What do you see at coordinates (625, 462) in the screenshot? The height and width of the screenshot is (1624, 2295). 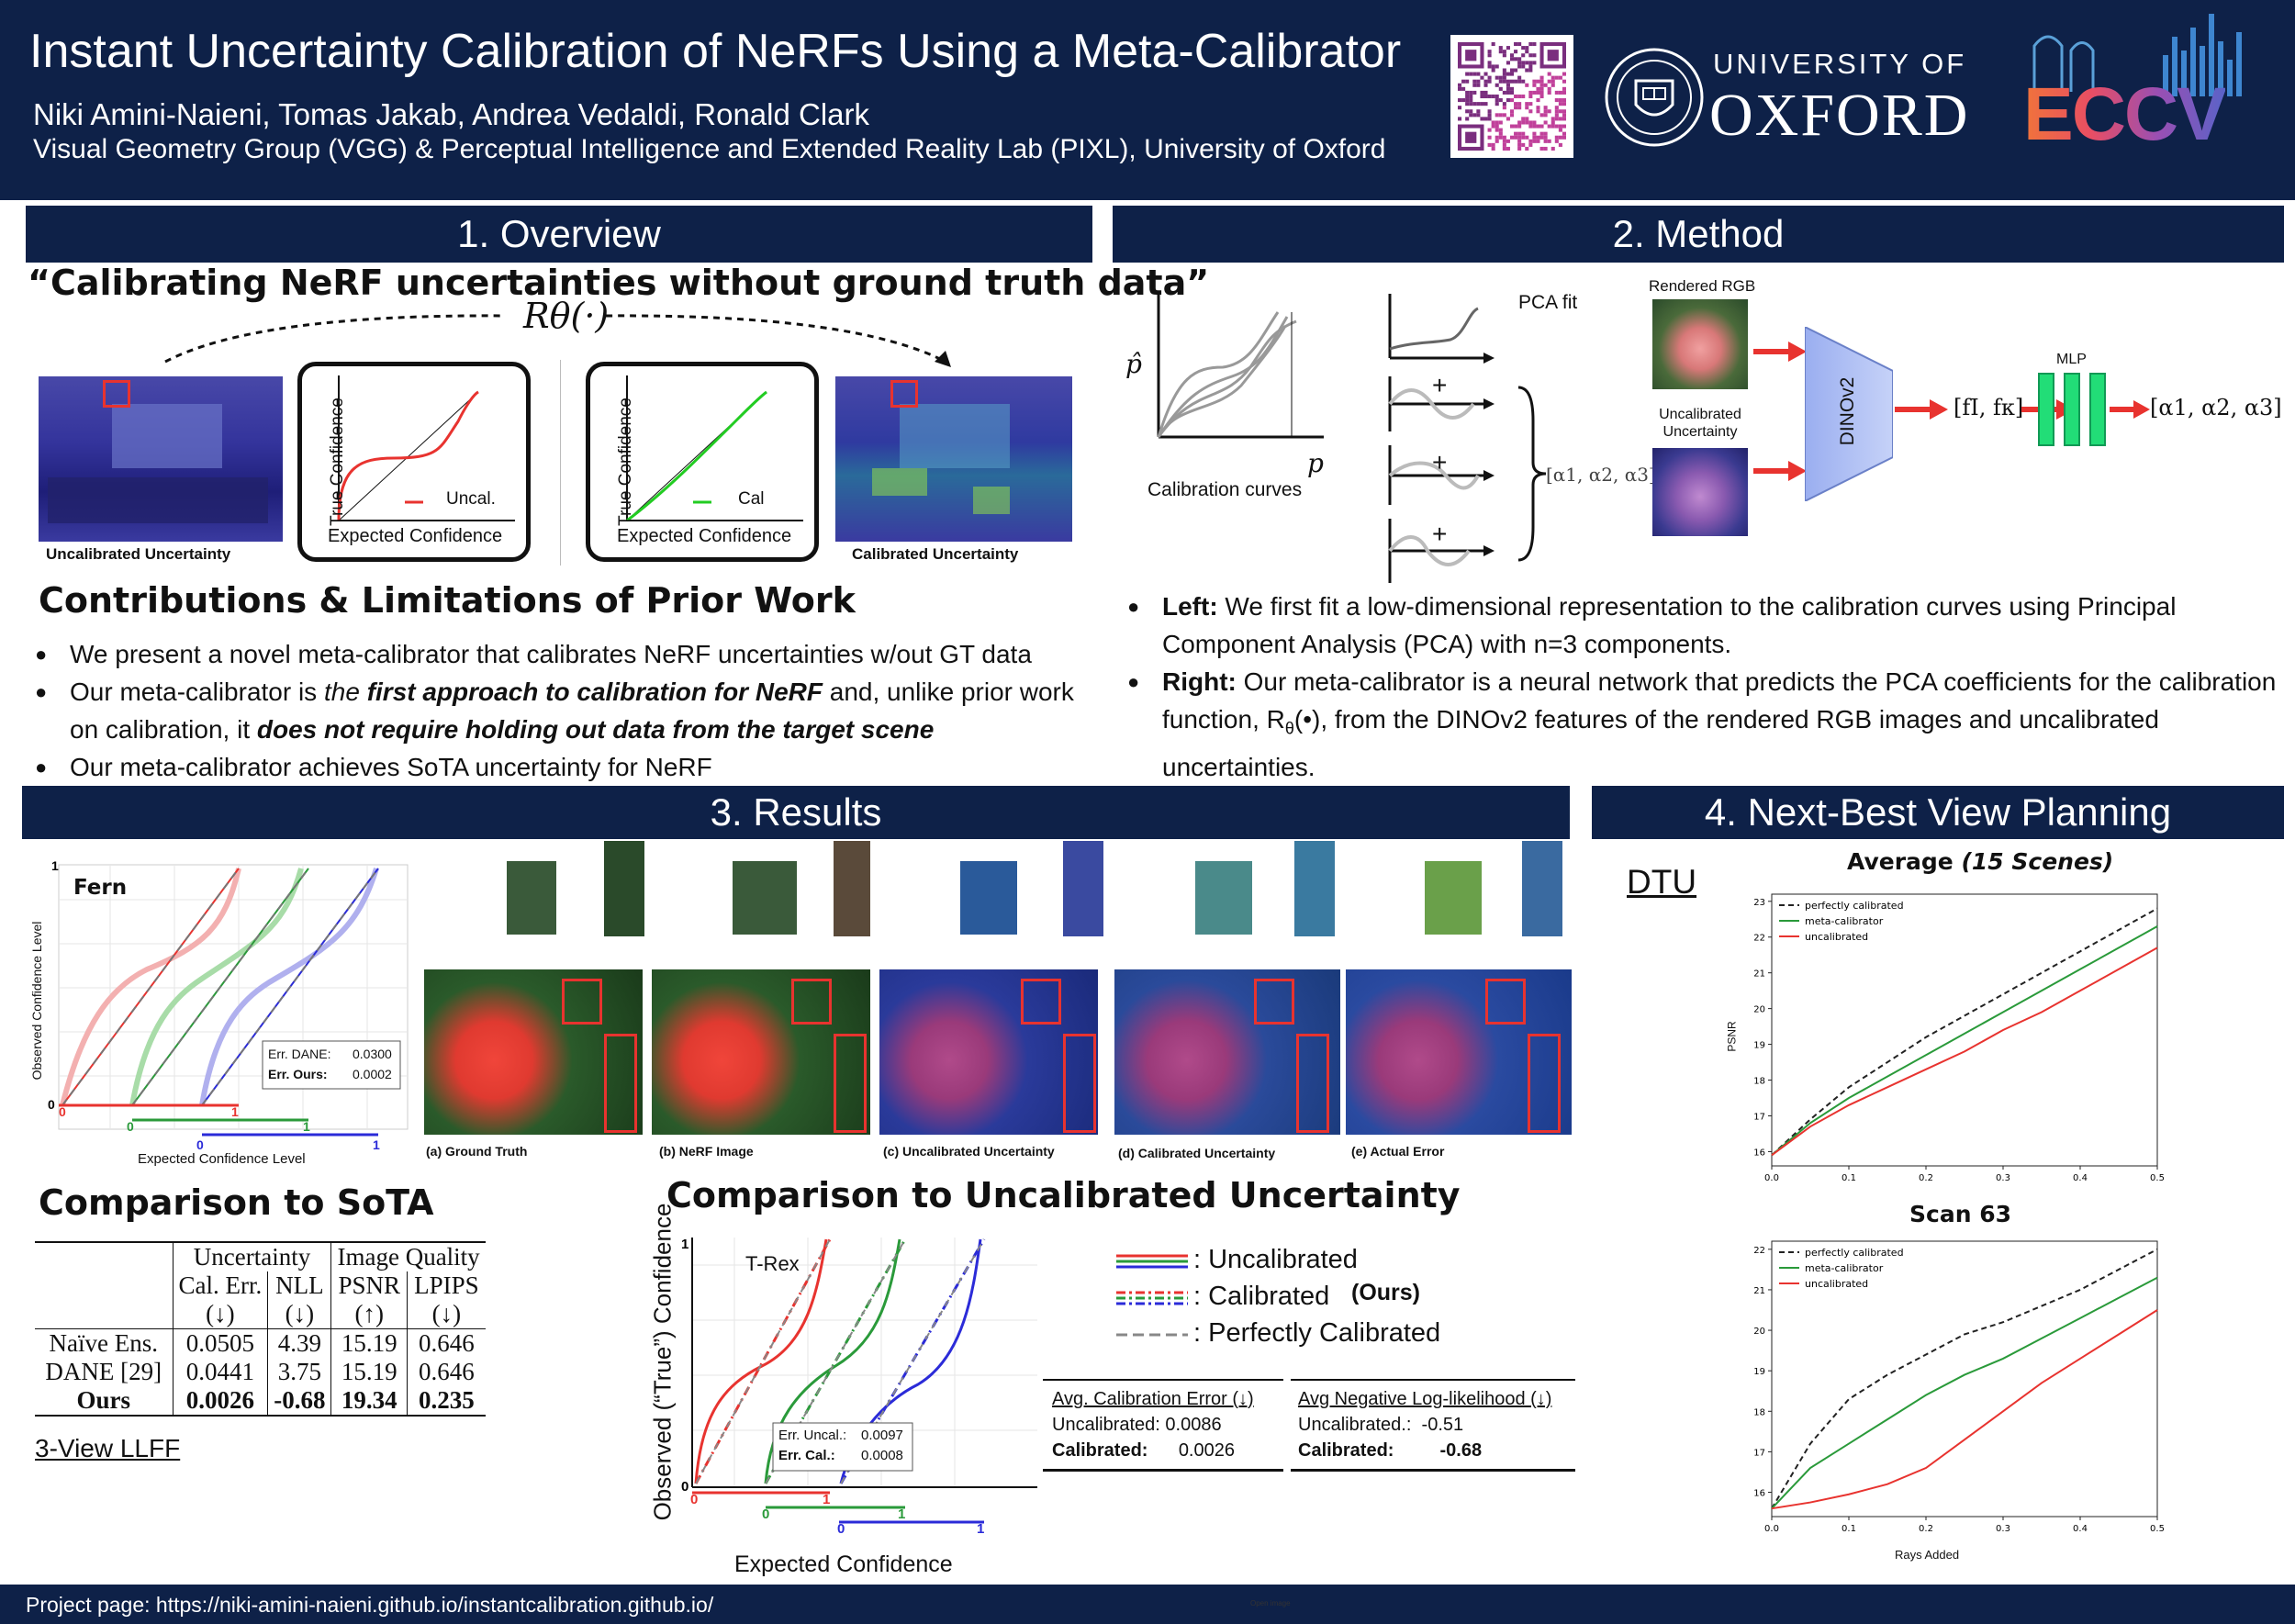 I see `cal-chart-ylabel: True Confidence` at bounding box center [625, 462].